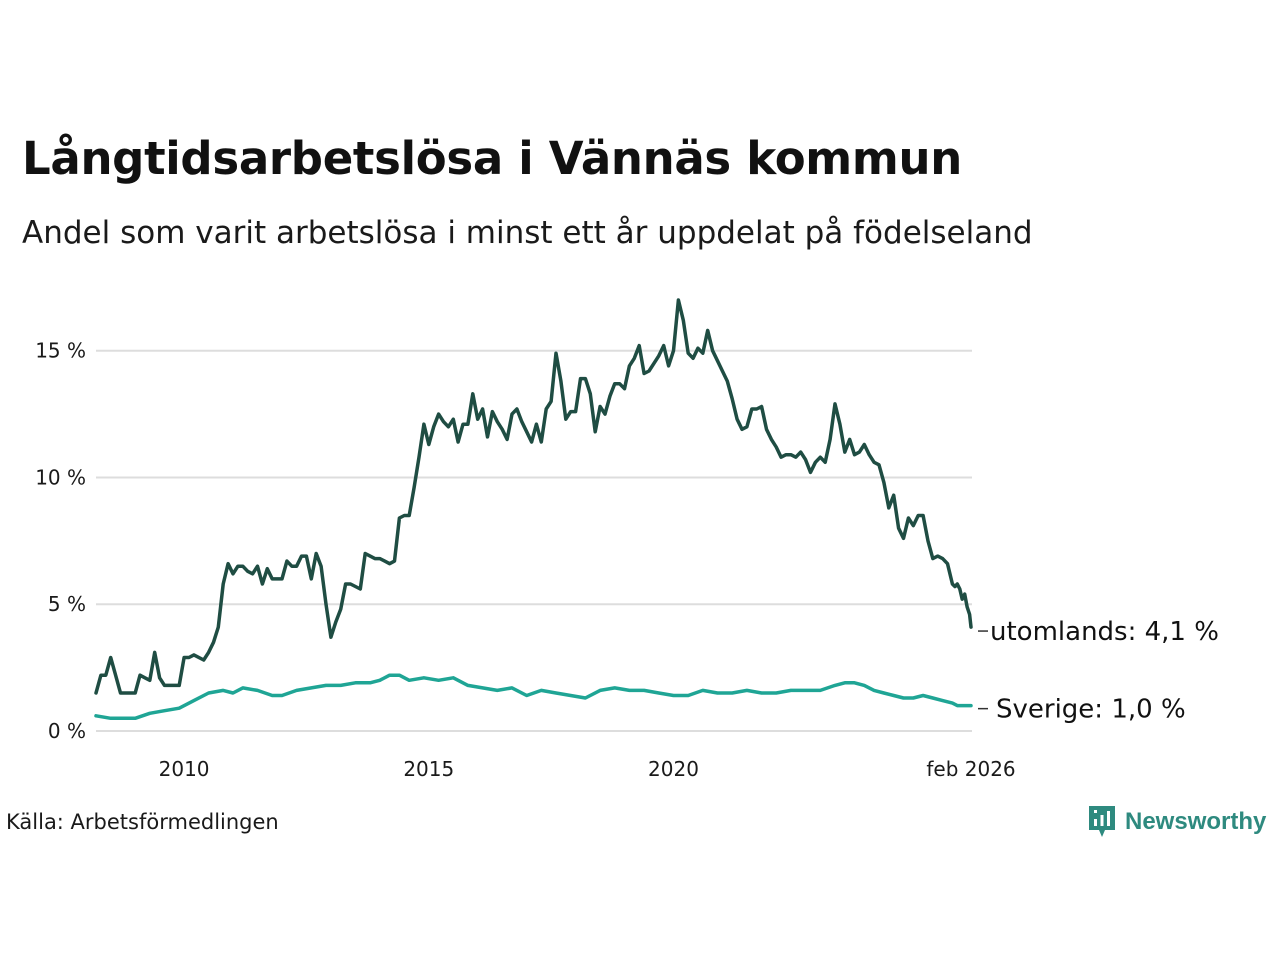 The width and height of the screenshot is (1280, 960). What do you see at coordinates (587, 769) in the screenshot?
I see `x-axis: 2010 2015 2020 feb 2026` at bounding box center [587, 769].